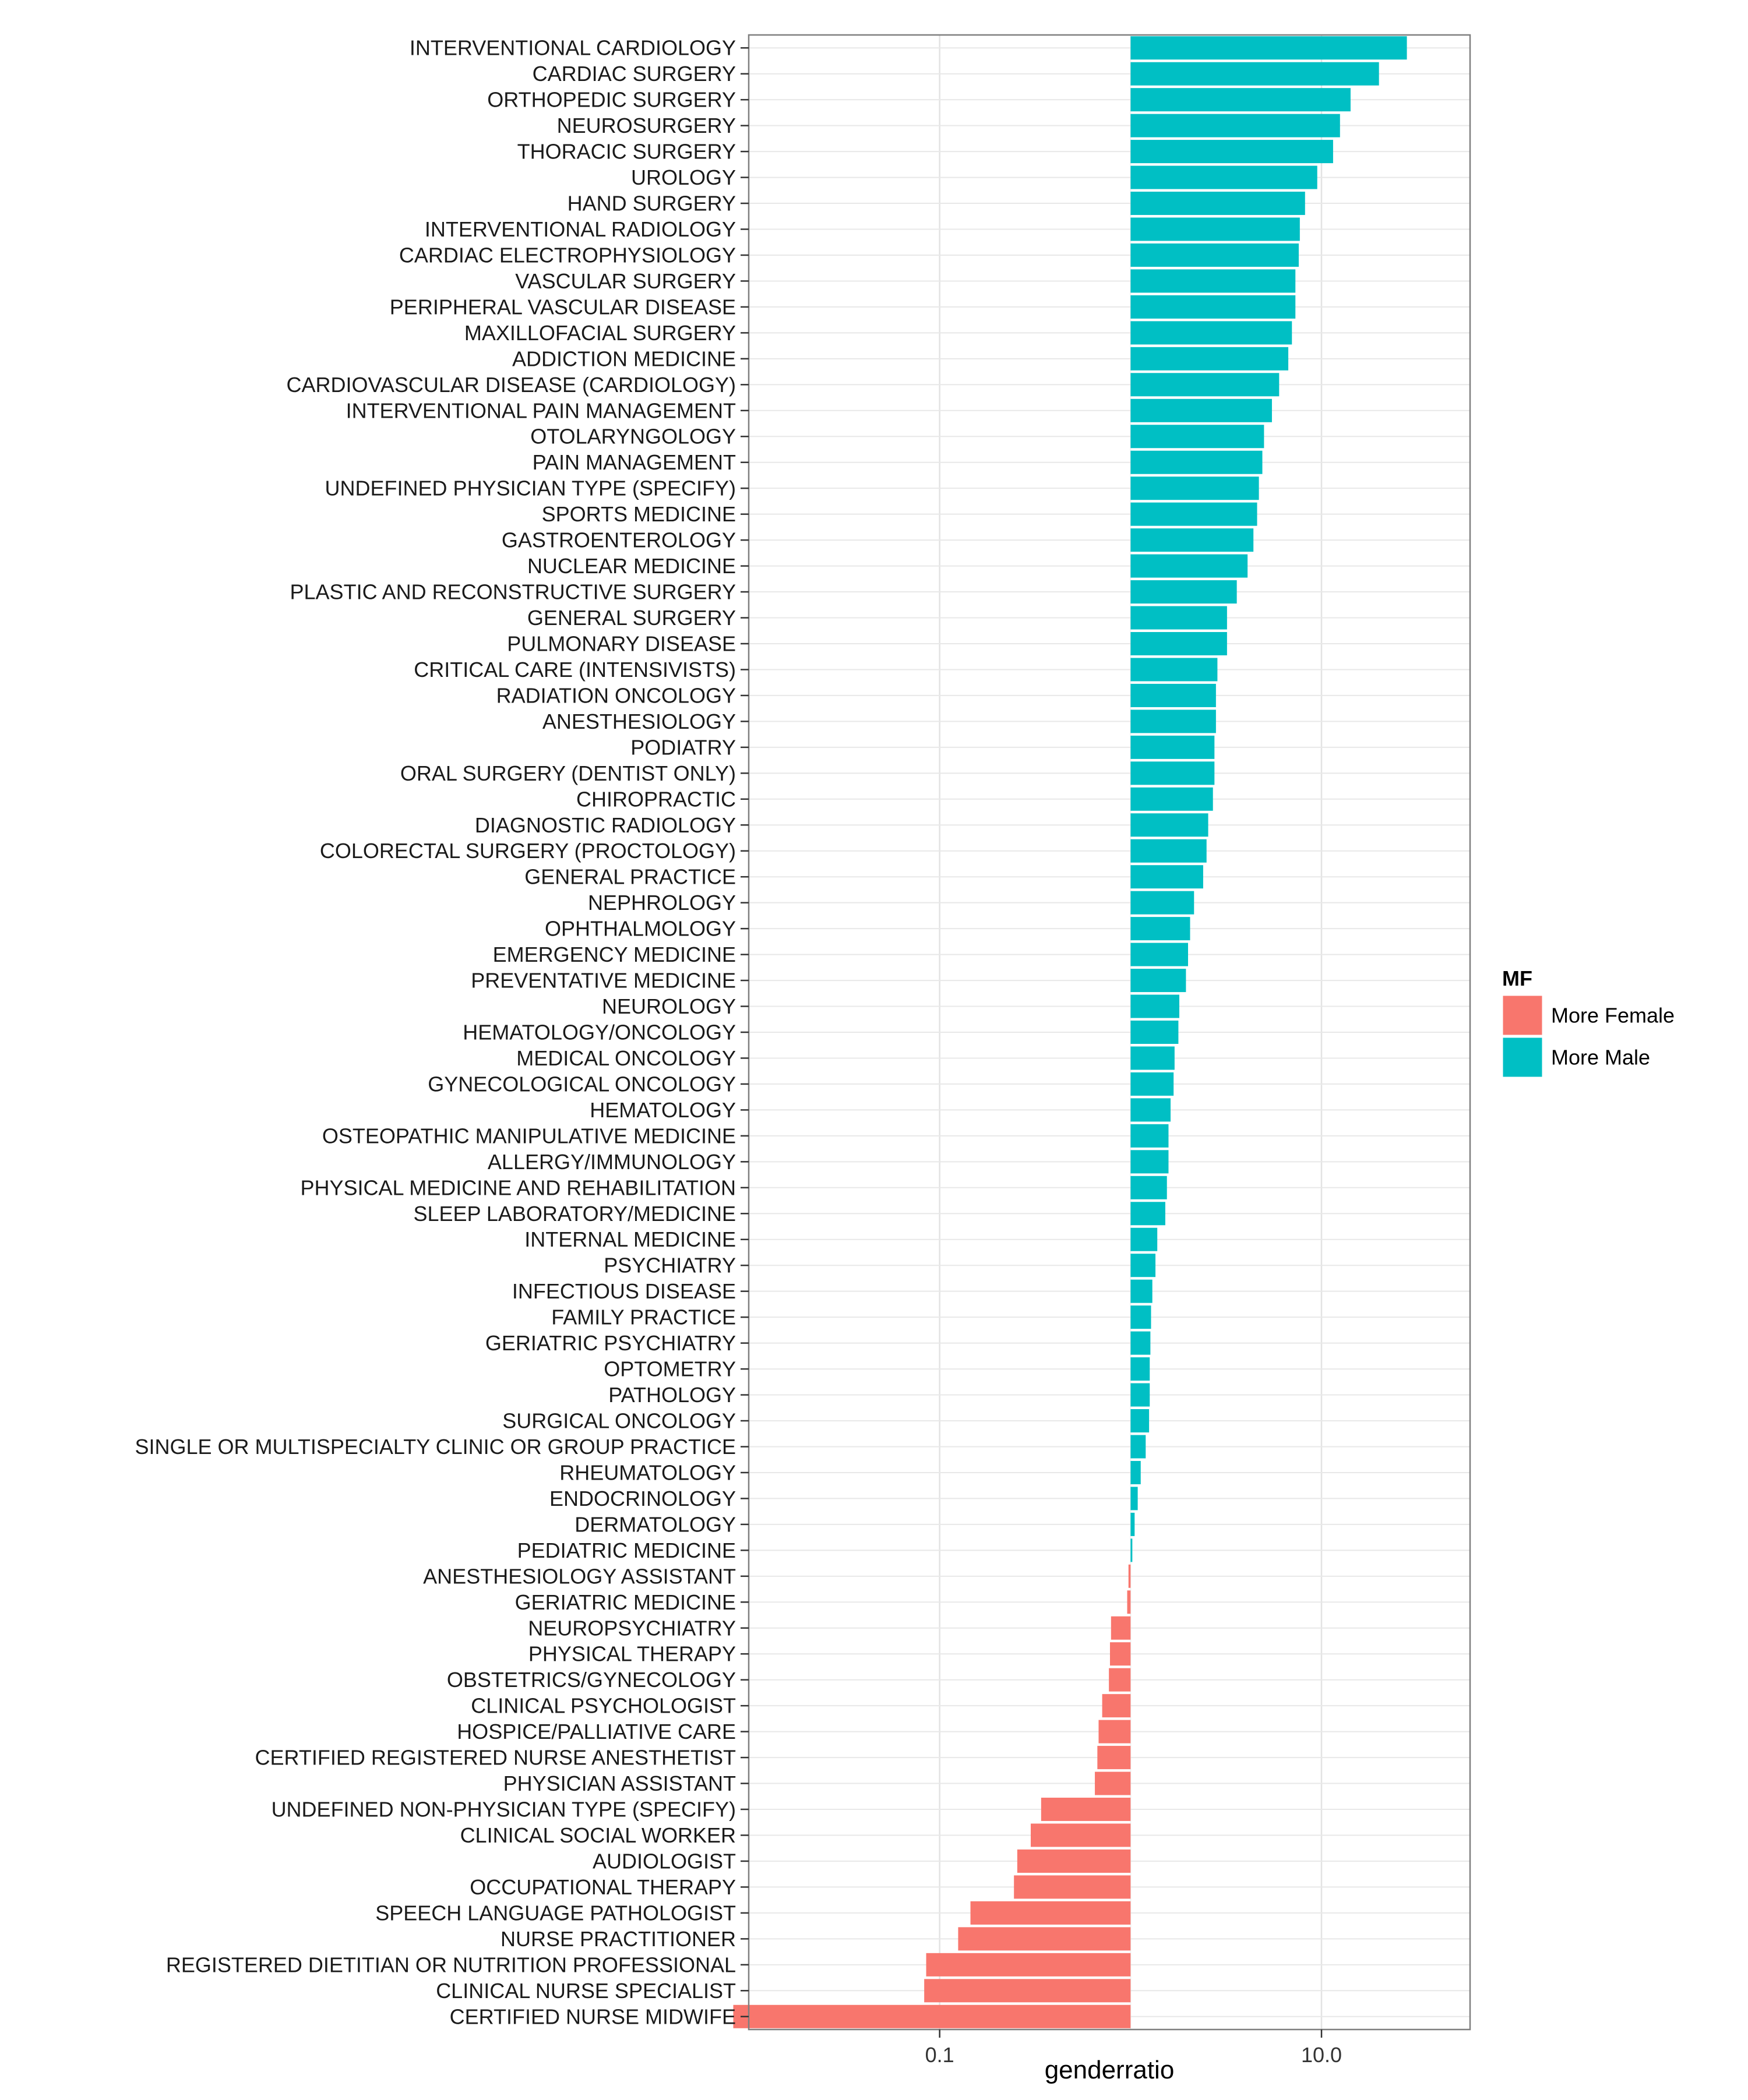  What do you see at coordinates (670, 1369) in the screenshot?
I see `y-tick-label: OPTOMETRY` at bounding box center [670, 1369].